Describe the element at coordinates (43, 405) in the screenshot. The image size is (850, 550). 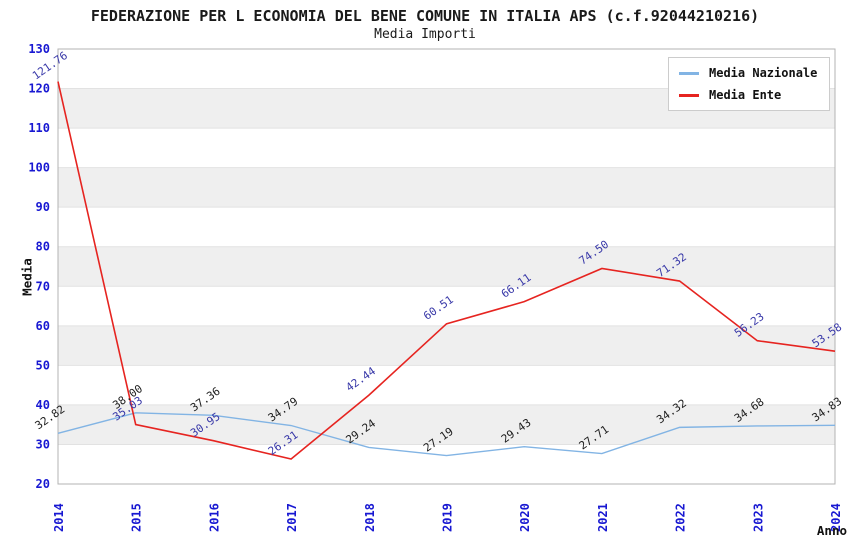
I see `y-tick-label: 40` at that location.